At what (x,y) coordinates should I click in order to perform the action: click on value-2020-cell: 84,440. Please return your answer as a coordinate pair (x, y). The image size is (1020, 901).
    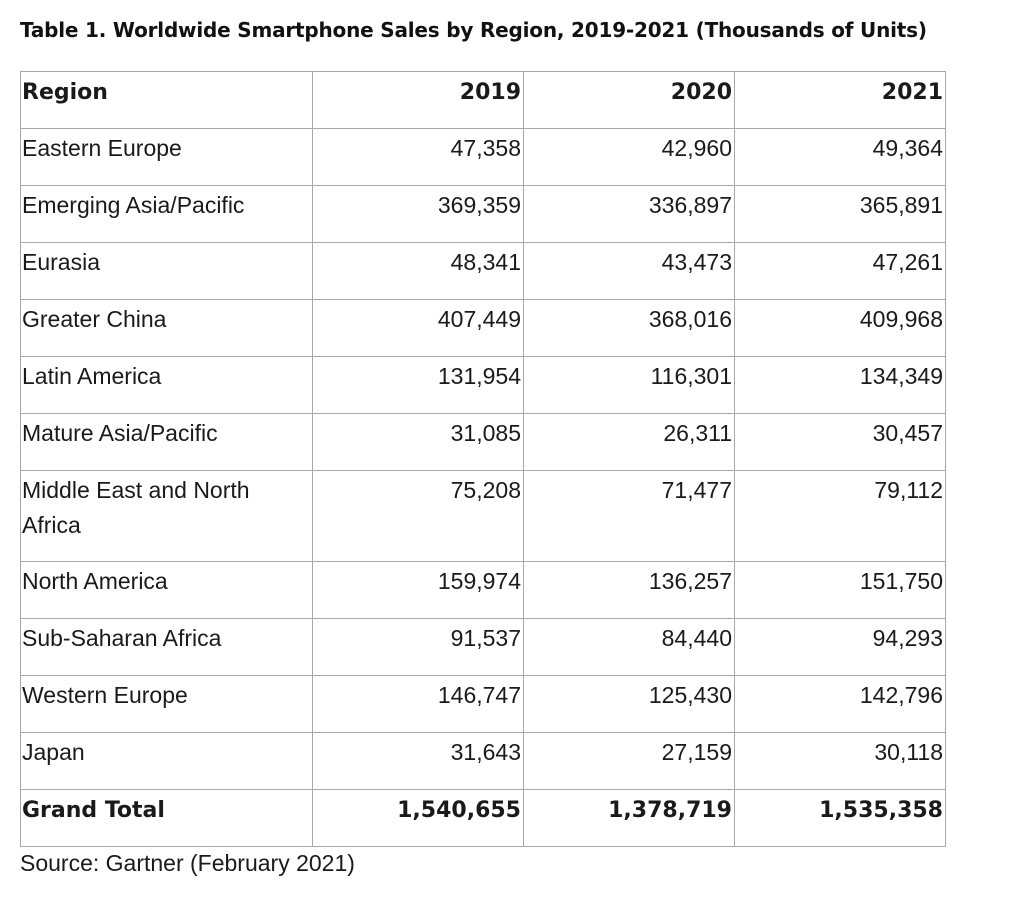
    Looking at the image, I should click on (629, 647).